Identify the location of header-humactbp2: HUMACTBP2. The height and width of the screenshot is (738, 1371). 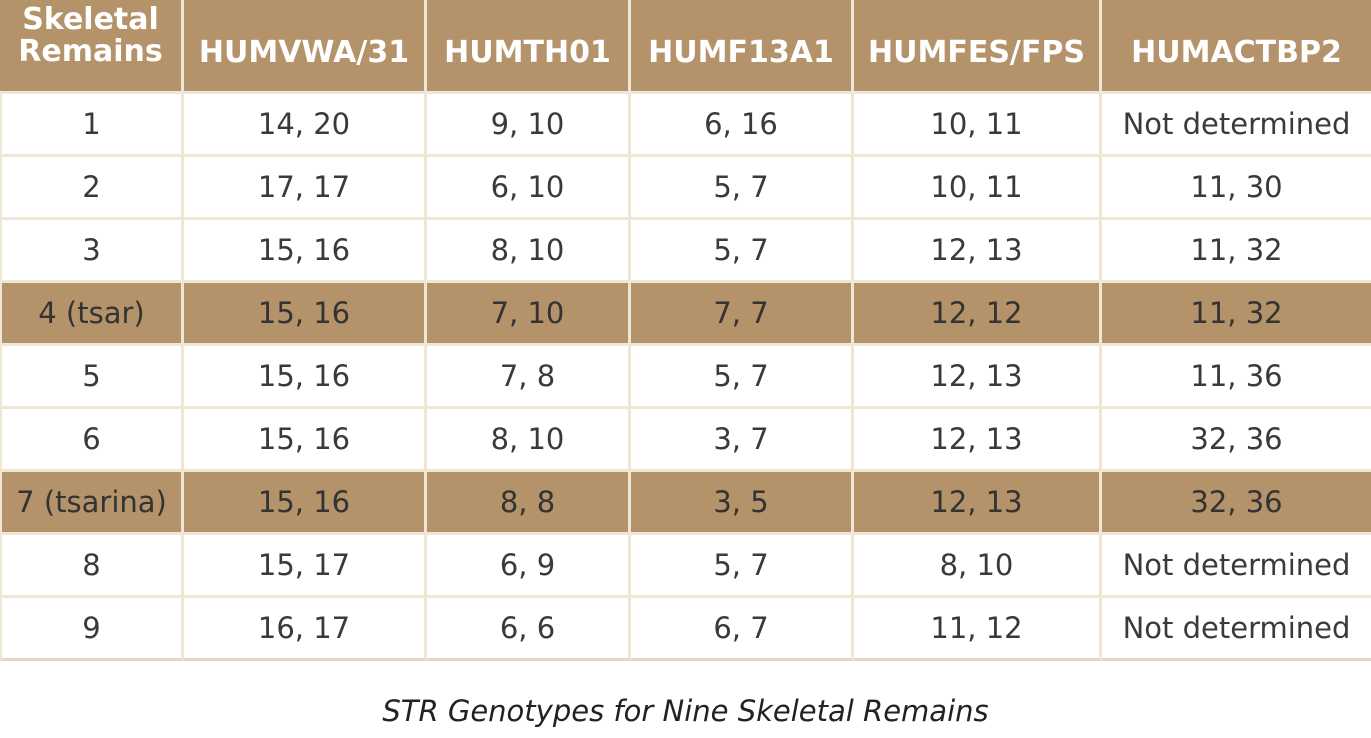
(1236, 47).